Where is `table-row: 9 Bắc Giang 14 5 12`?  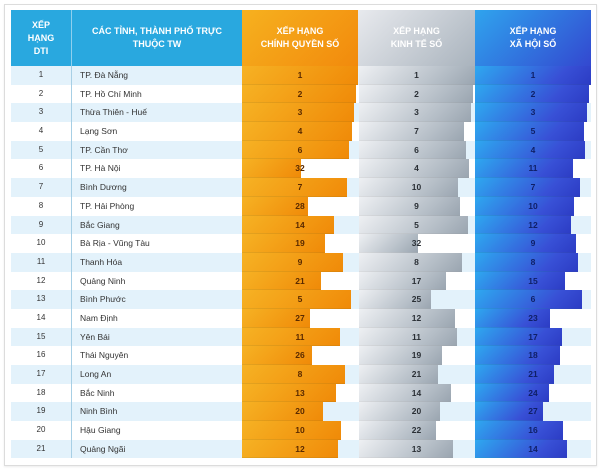 table-row: 9 Bắc Giang 14 5 12 is located at coordinates (301, 225).